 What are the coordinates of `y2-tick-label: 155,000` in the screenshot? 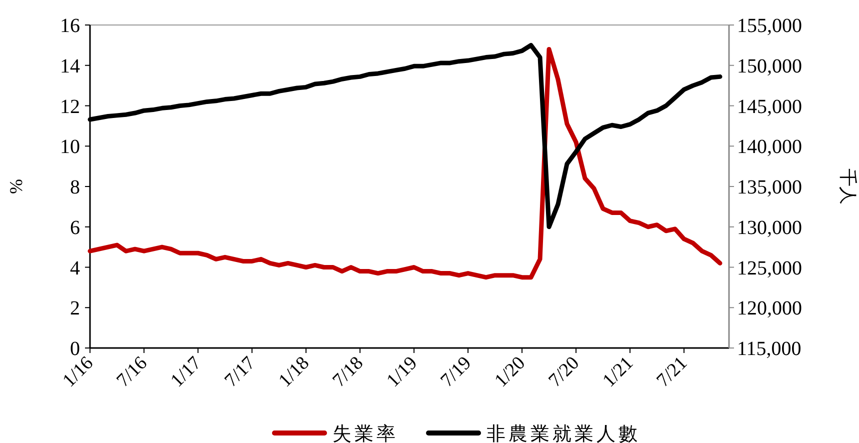 It's located at (769, 26).